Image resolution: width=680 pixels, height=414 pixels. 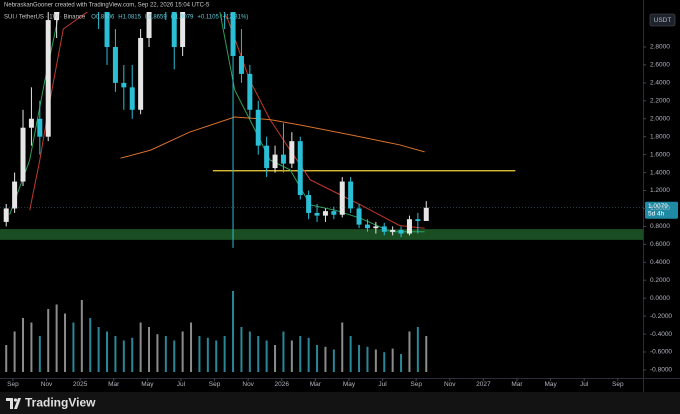 What do you see at coordinates (340, 403) in the screenshot?
I see `footer` at bounding box center [340, 403].